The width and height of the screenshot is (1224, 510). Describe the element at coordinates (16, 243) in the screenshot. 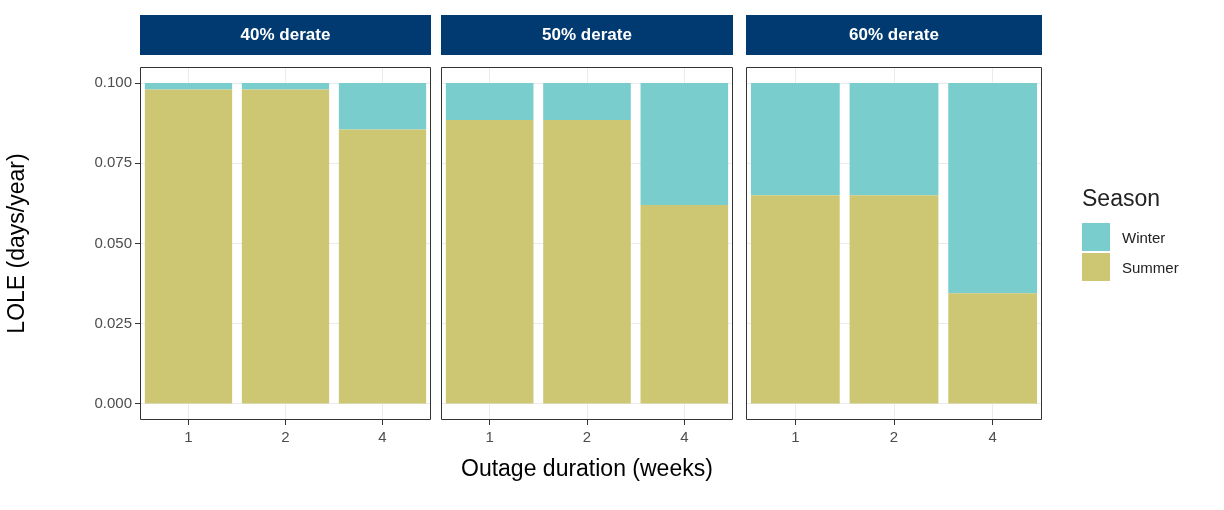

I see `y-axis-title: LOLE (days/year)` at that location.